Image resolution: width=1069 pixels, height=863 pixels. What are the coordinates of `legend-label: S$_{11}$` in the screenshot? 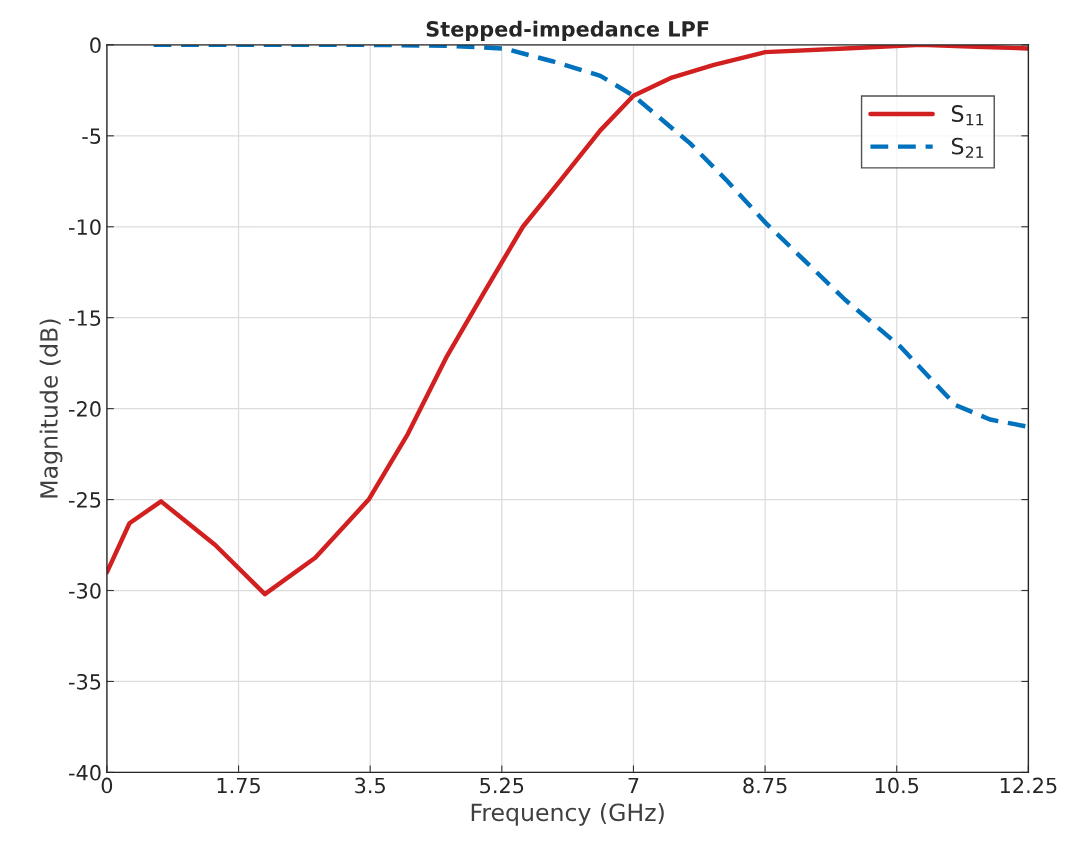 It's located at (967, 115).